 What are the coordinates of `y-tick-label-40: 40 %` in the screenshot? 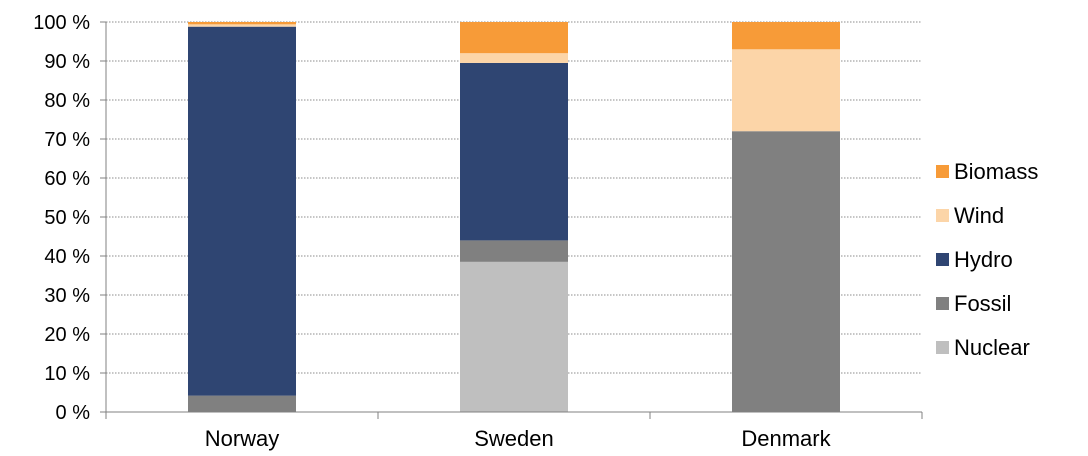 It's located at (67, 257).